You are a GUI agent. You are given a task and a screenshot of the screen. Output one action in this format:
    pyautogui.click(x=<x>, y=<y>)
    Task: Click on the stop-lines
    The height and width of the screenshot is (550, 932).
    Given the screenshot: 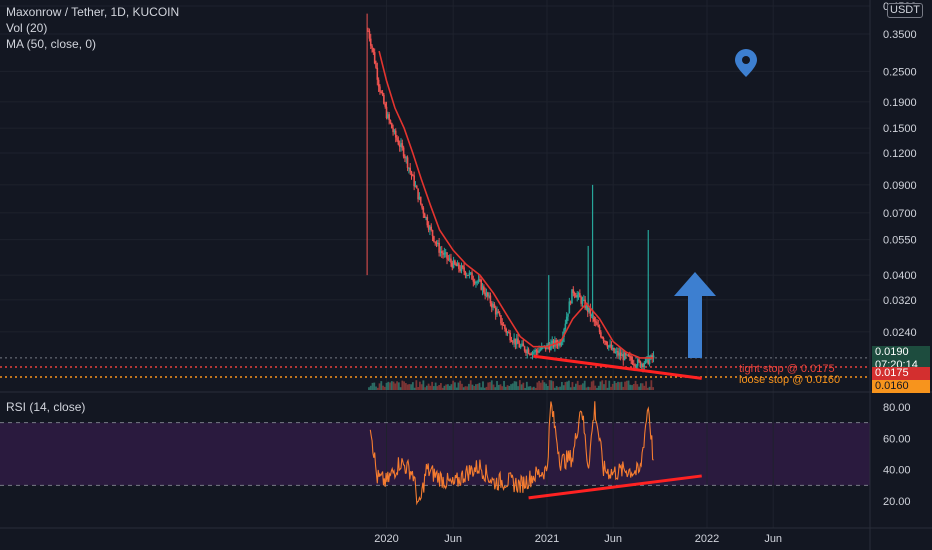 What is the action you would take?
    pyautogui.click(x=435, y=367)
    